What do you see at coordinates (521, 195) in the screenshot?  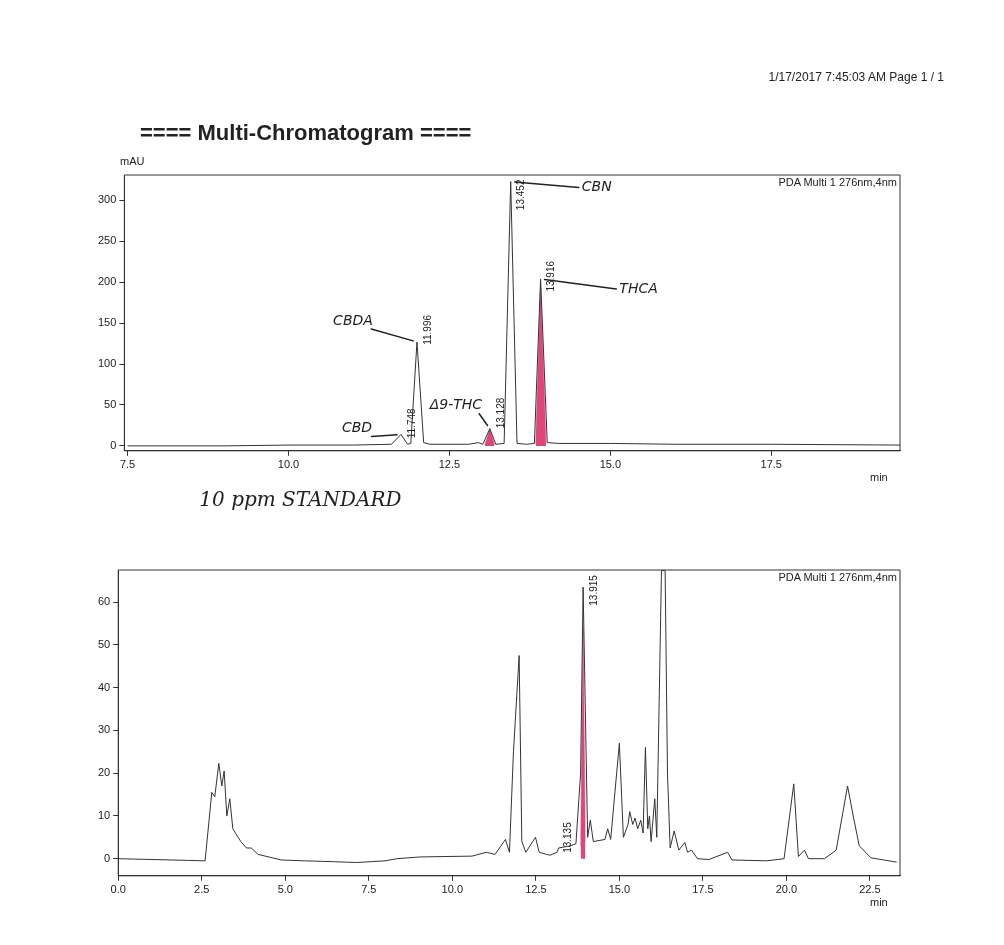 I see `annotation: 13.452` at bounding box center [521, 195].